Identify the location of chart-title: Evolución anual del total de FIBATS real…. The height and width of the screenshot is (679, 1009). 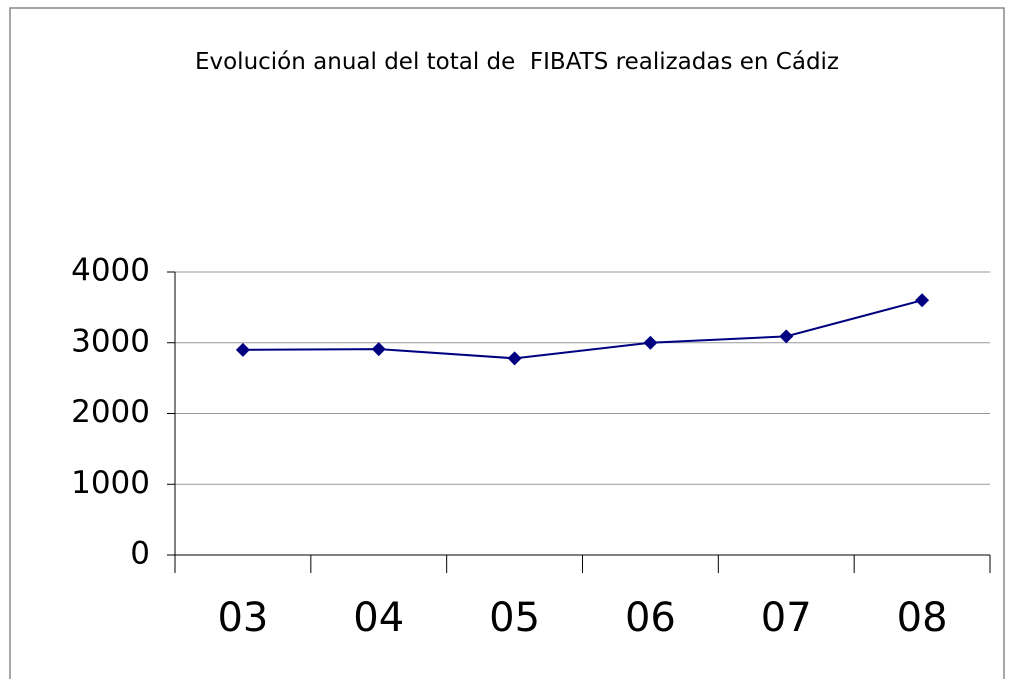
(517, 62).